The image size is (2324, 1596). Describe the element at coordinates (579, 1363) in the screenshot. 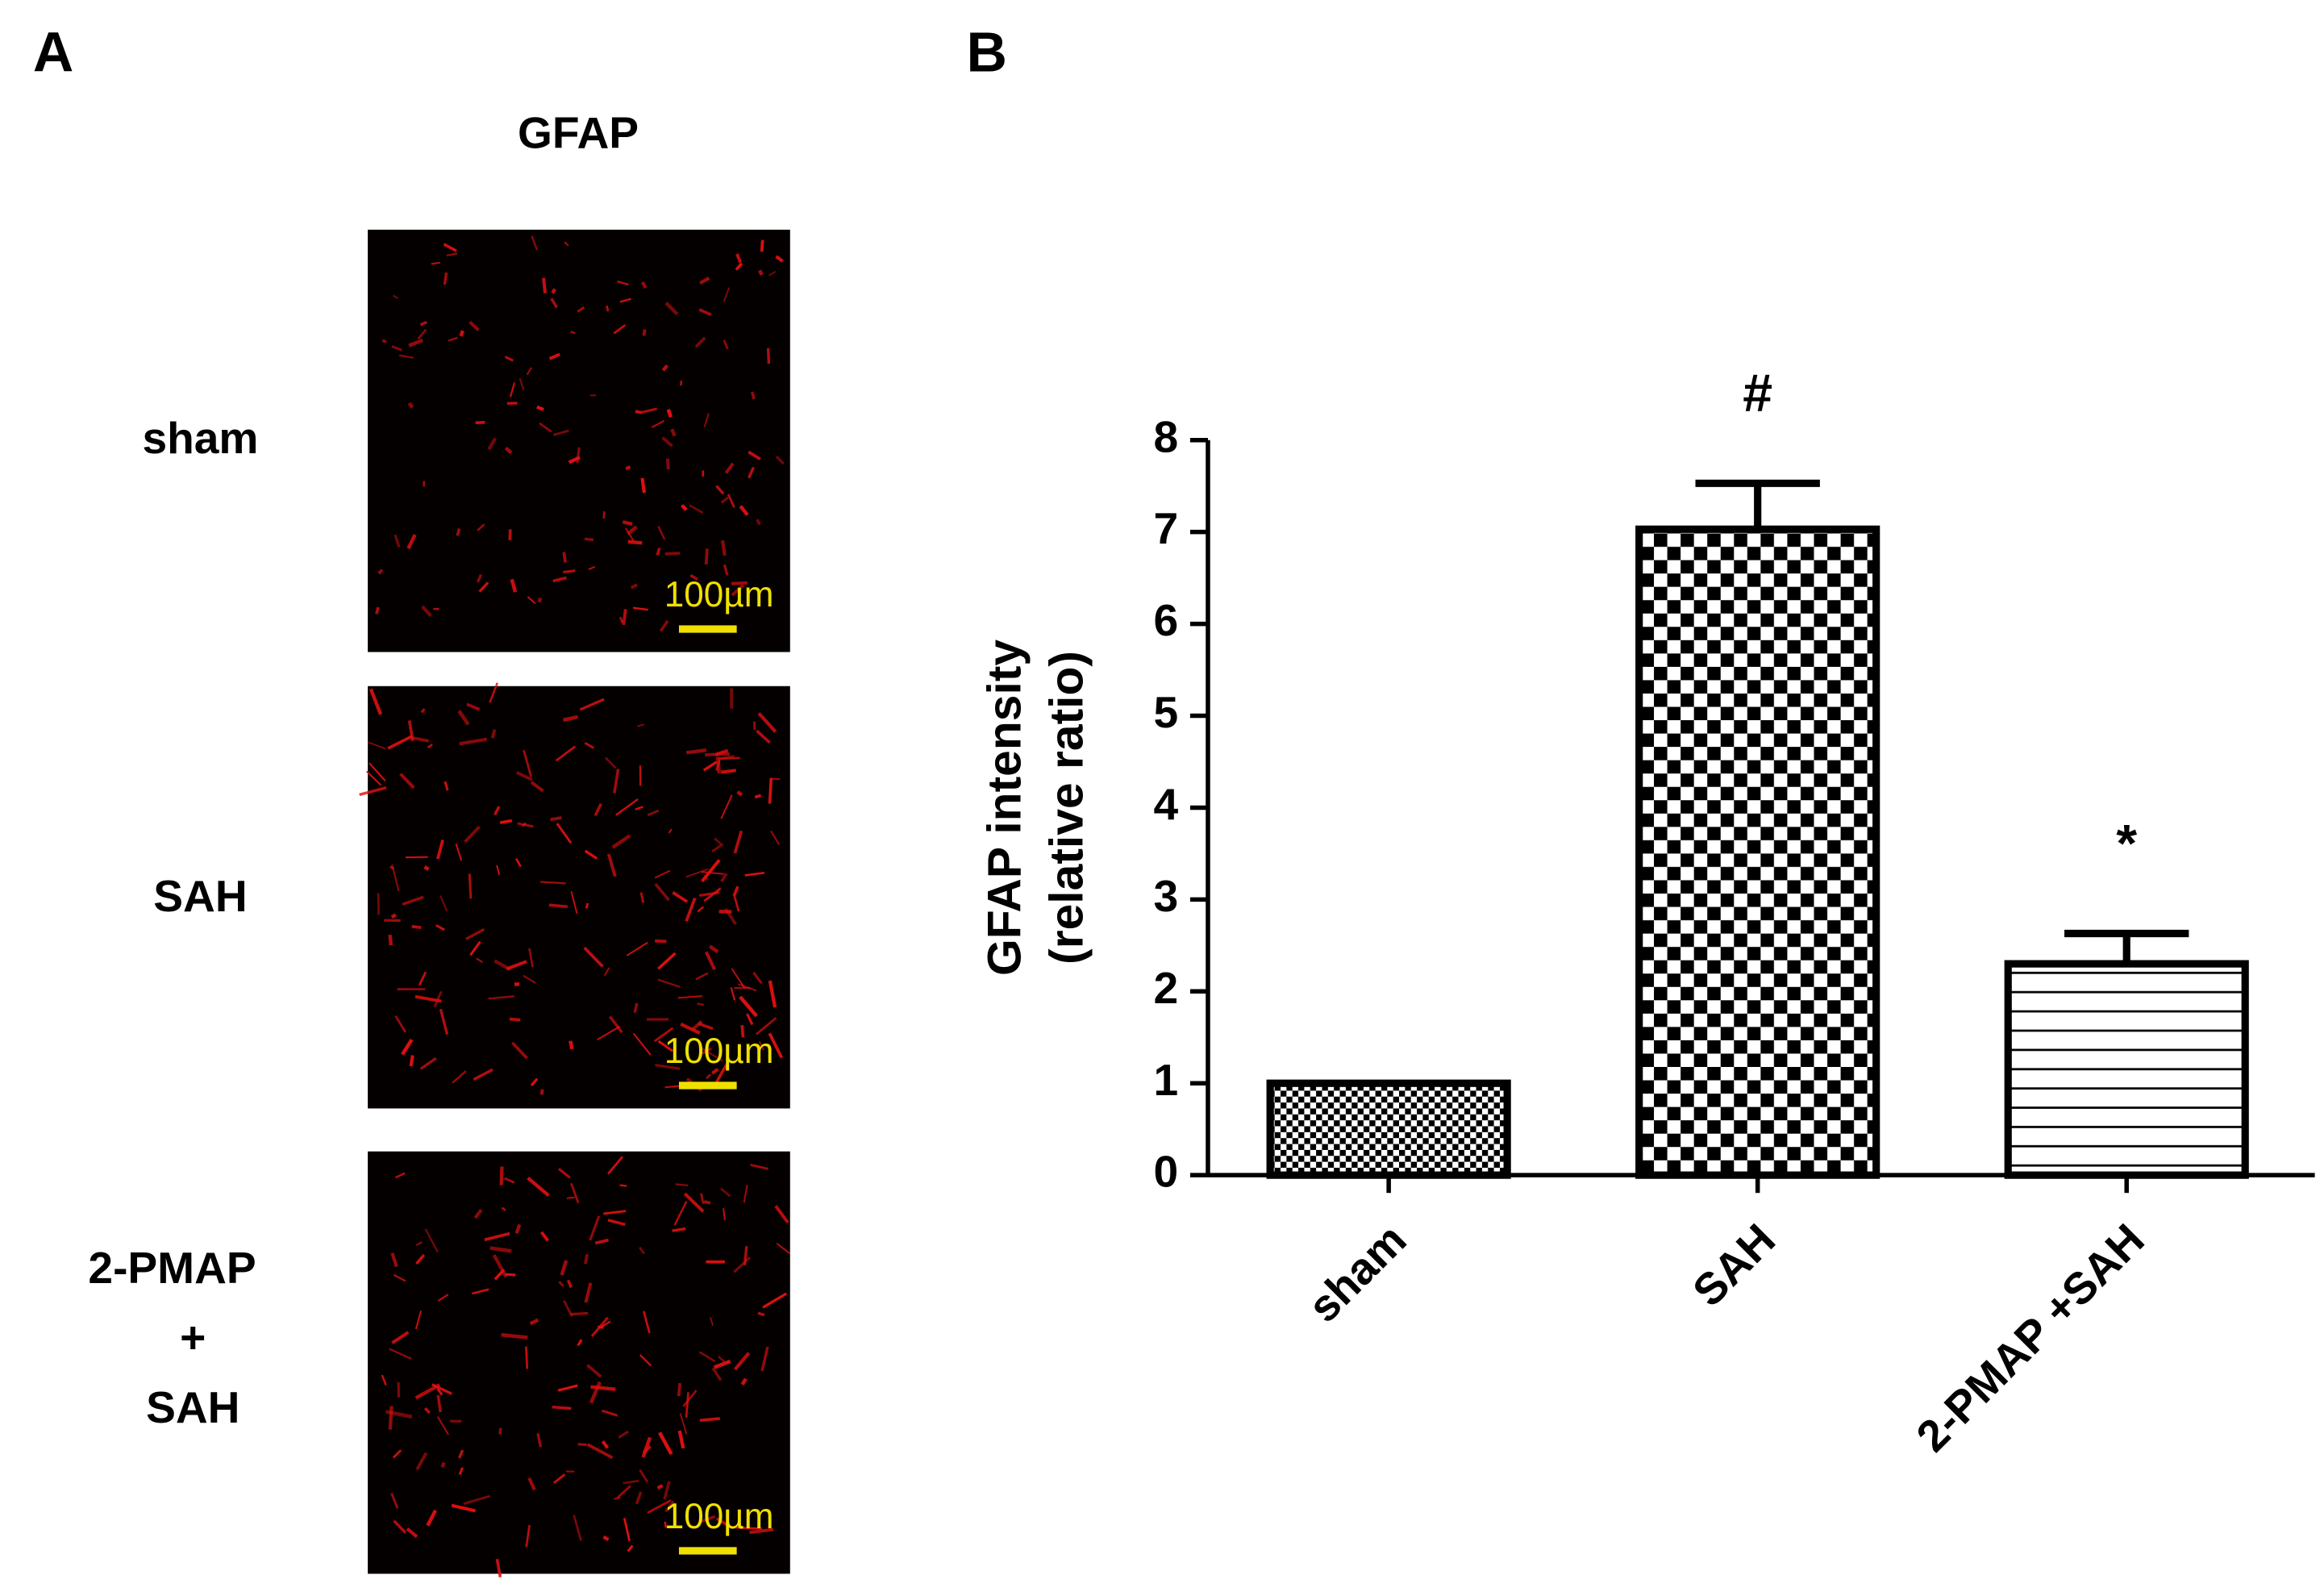

I see `micrograph` at that location.